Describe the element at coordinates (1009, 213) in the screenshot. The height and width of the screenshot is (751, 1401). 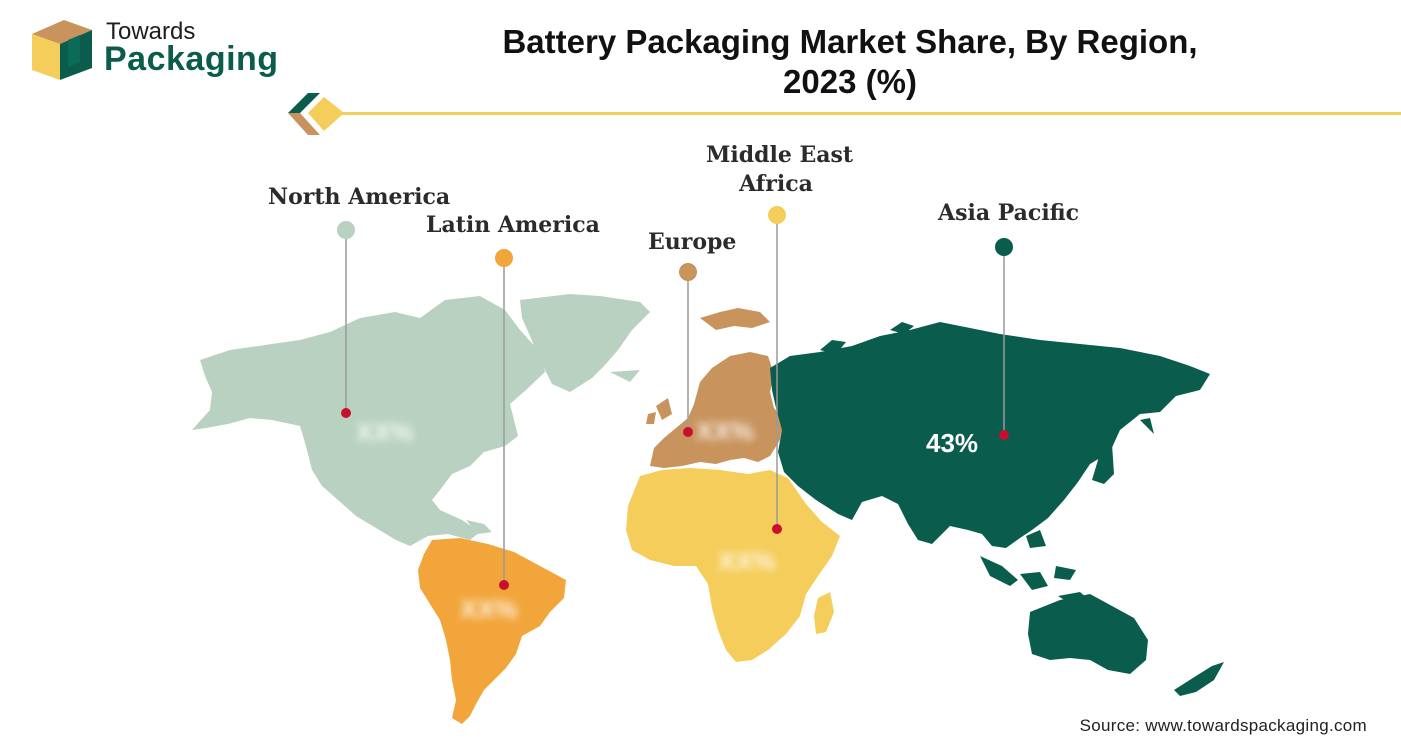
I see `label-asia-pacific: Asia Pacific` at that location.